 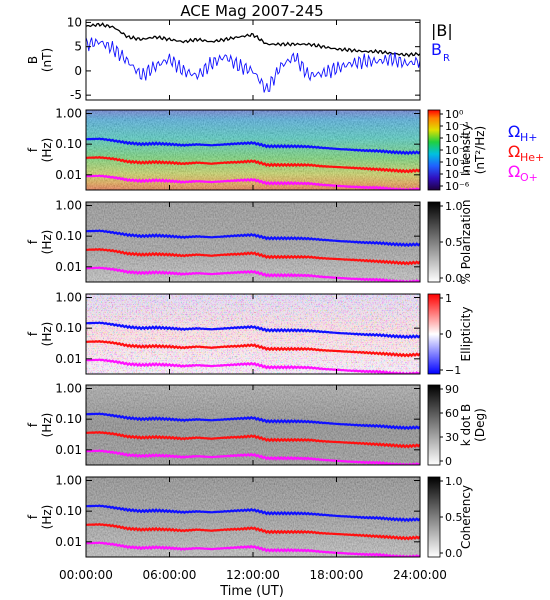 What do you see at coordinates (452, 437) in the screenshot?
I see `colorbar-tick-label: 30` at bounding box center [452, 437].